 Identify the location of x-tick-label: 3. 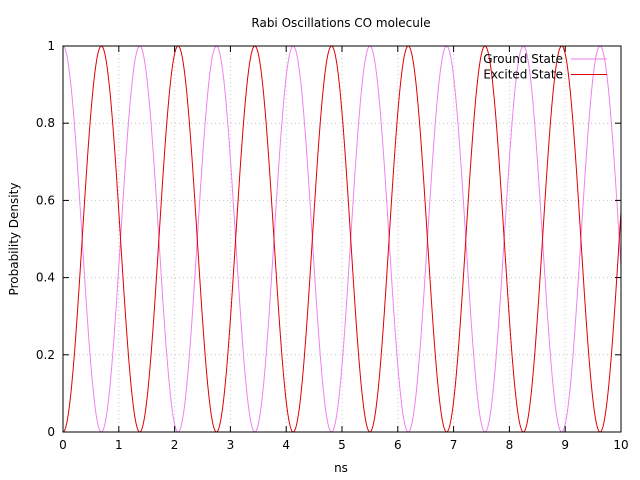
(231, 445).